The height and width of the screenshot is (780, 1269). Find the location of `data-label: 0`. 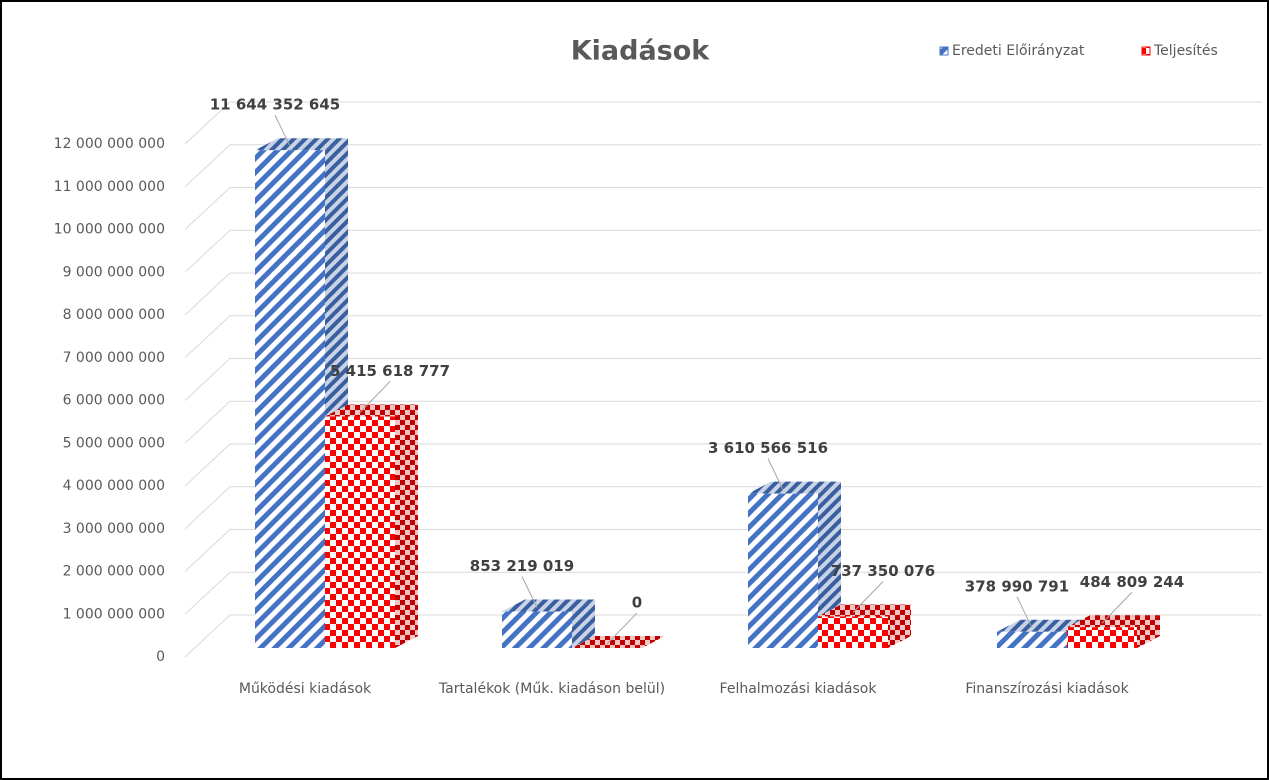

data-label: 0 is located at coordinates (637, 603).